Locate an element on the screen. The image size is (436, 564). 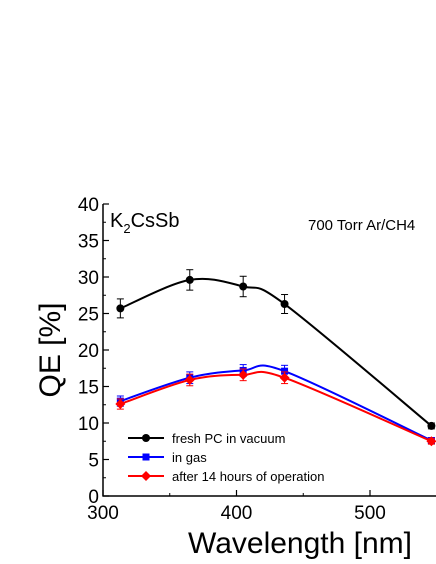
y-tick-label: 35 is located at coordinates (88, 242).